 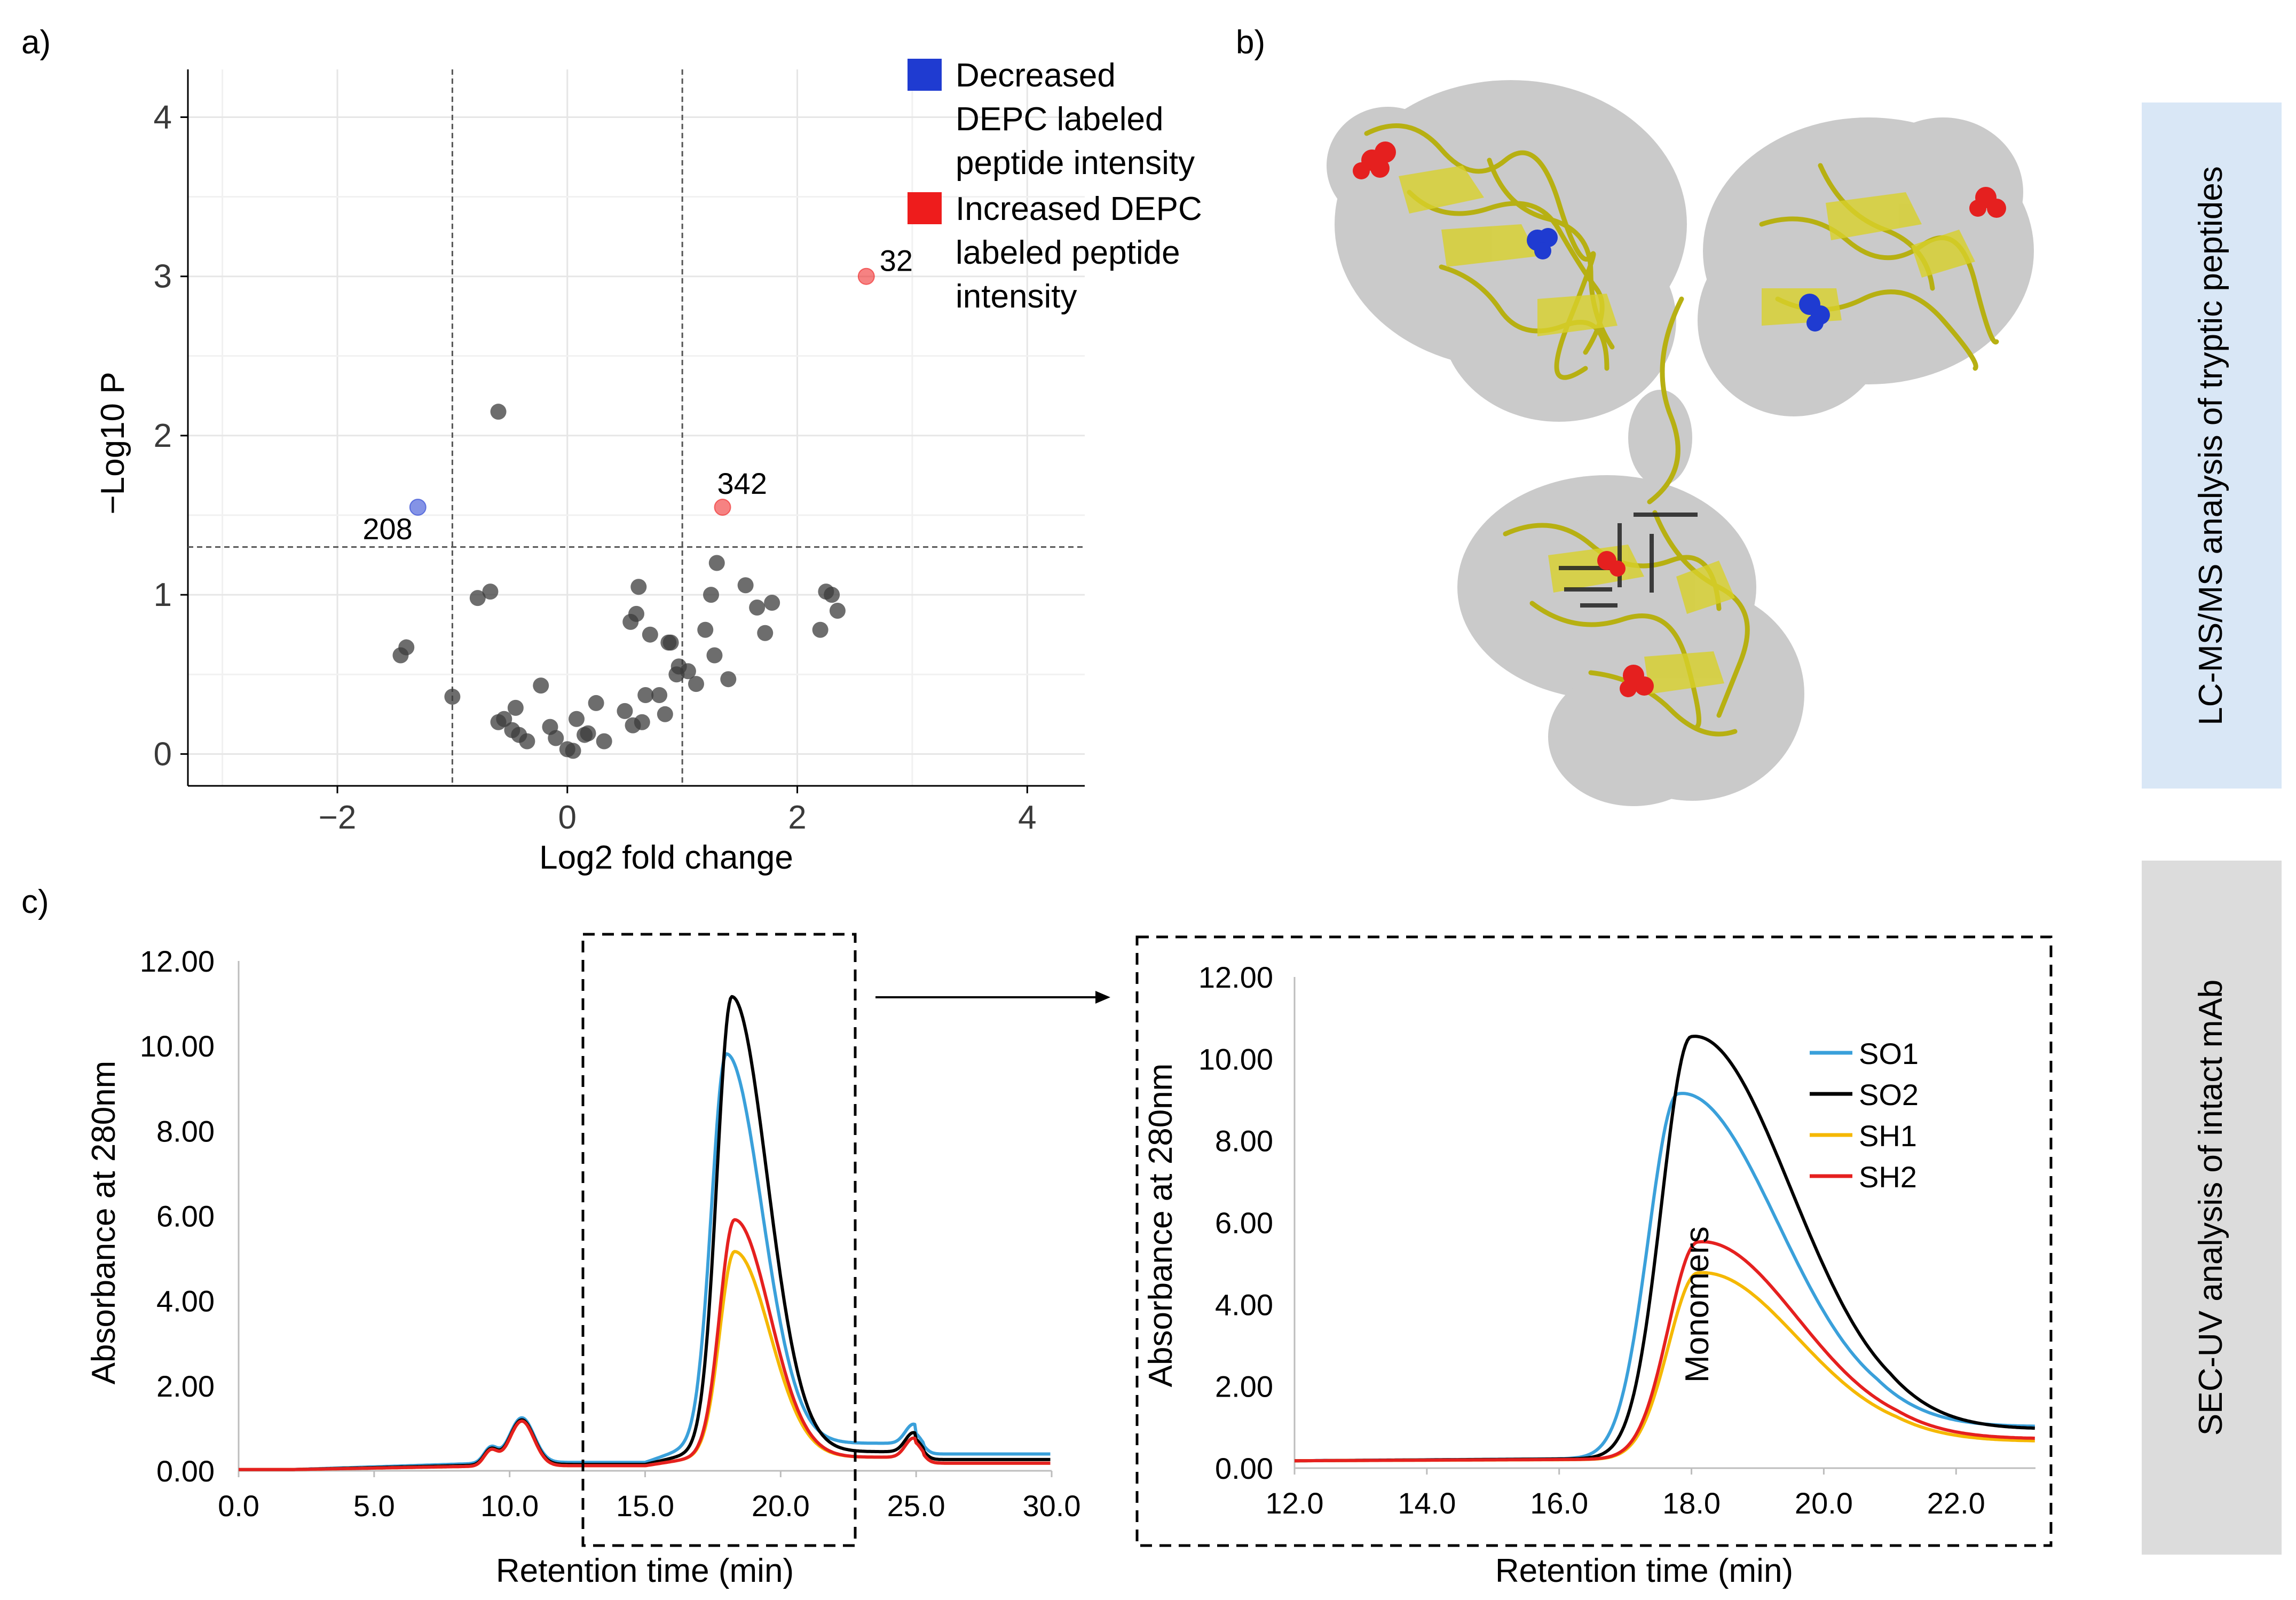 I want to click on volcano-y-tick-label: 4, so click(x=163, y=117).